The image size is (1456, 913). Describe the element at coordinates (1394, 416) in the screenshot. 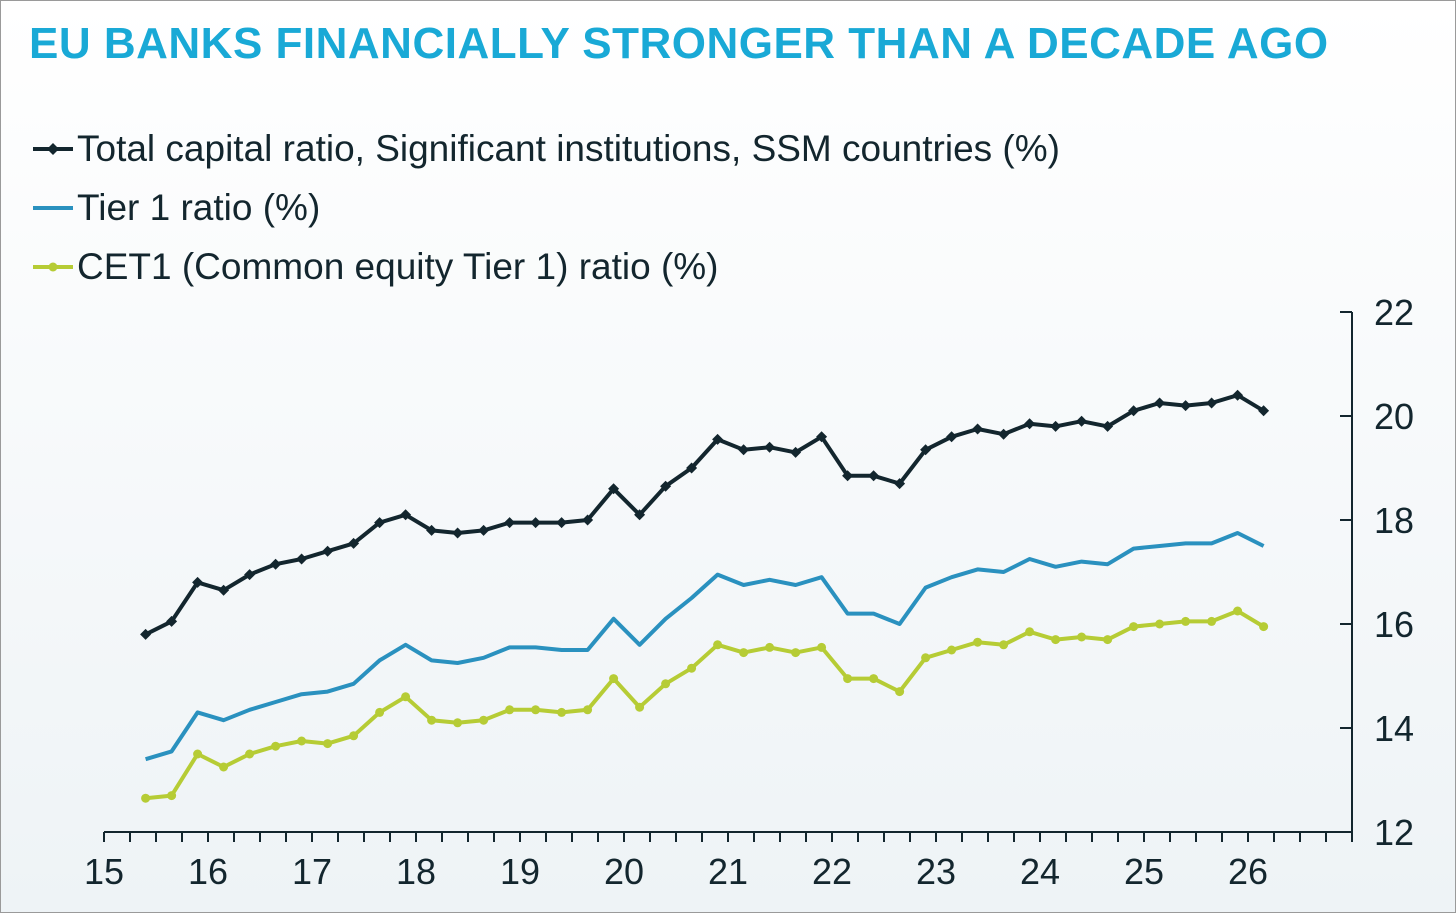

I see `y-tick-label: 20` at that location.